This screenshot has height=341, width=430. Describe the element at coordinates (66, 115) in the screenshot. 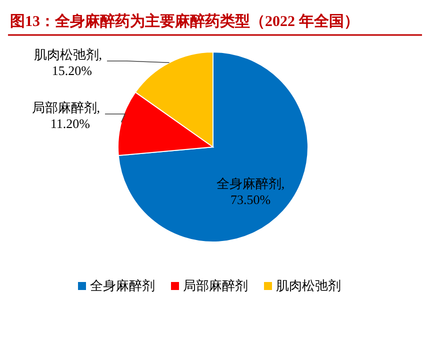

I see `data-label: 局部麻醉剂, 11.20%` at that location.